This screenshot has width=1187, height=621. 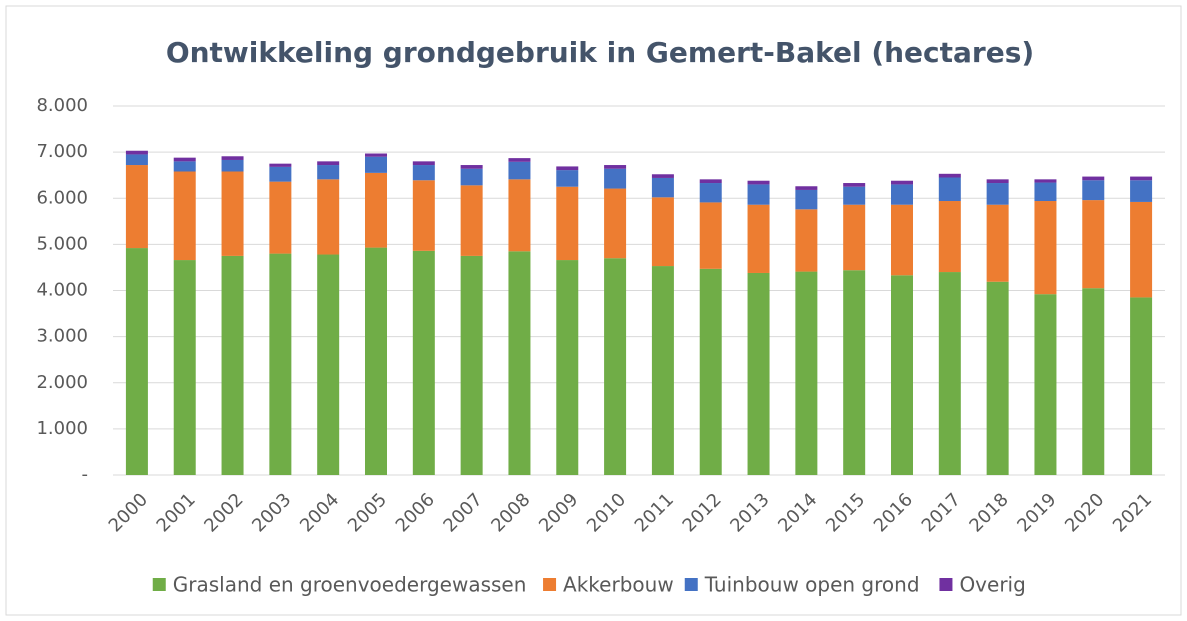 I want to click on y-tick-label: 4.000, so click(x=62, y=290).